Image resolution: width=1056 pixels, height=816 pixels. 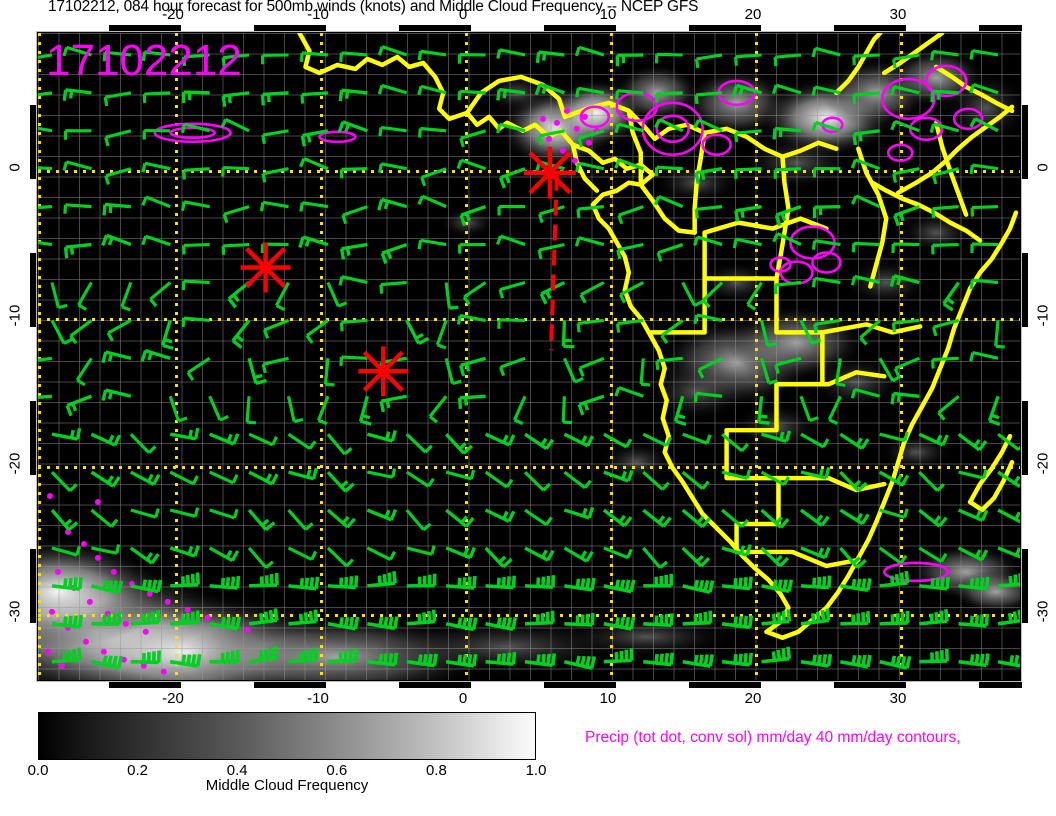 I want to click on axis-band-right, so click(x=1025, y=356).